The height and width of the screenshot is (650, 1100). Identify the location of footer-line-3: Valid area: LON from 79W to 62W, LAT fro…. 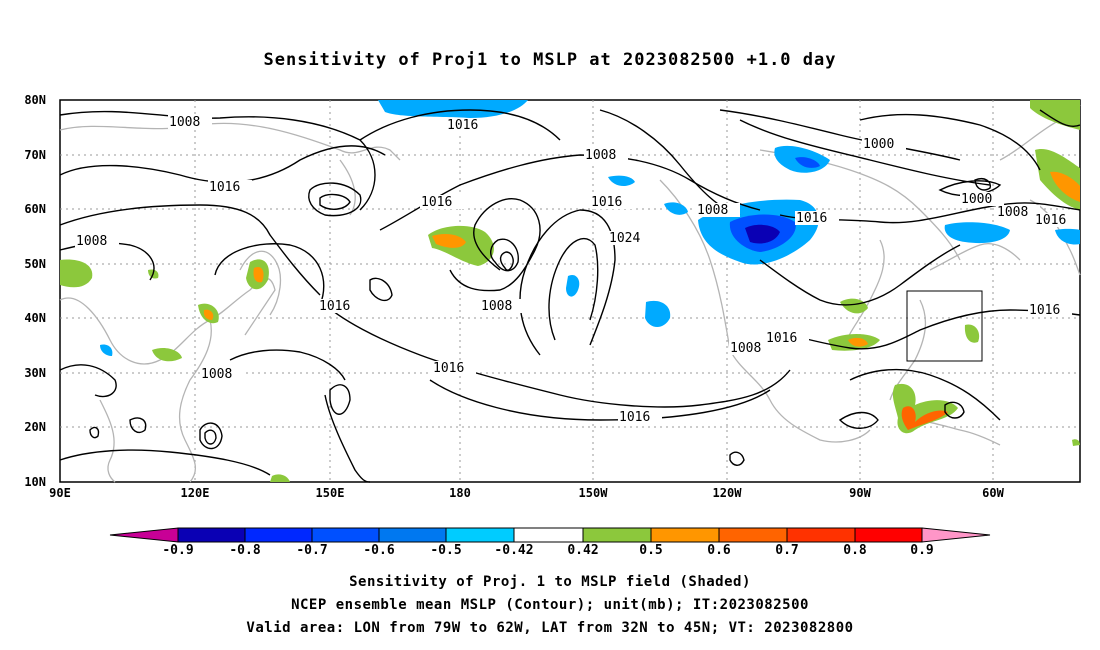
(550, 628).